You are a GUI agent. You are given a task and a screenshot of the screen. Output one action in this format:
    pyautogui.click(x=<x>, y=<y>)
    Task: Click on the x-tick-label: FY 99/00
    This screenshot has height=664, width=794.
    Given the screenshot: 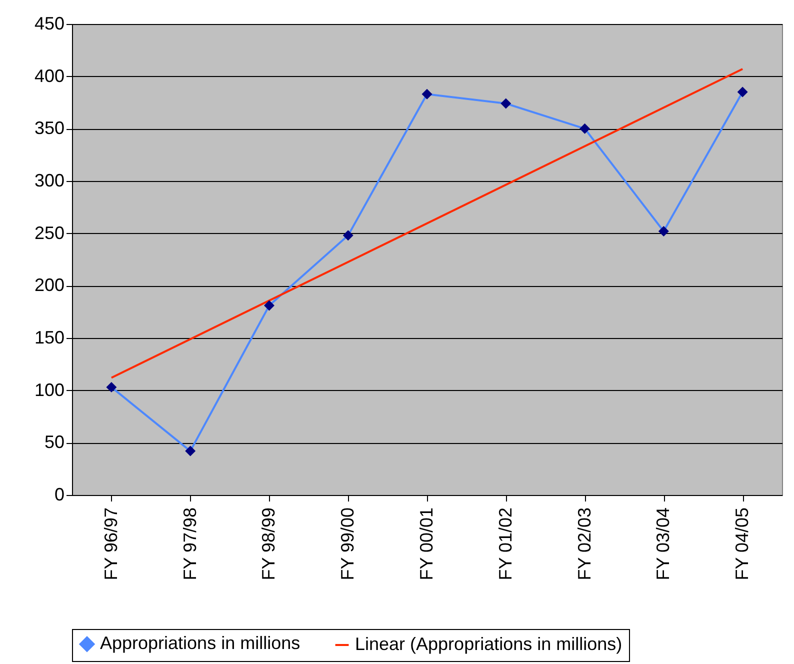 What is the action you would take?
    pyautogui.click(x=348, y=544)
    